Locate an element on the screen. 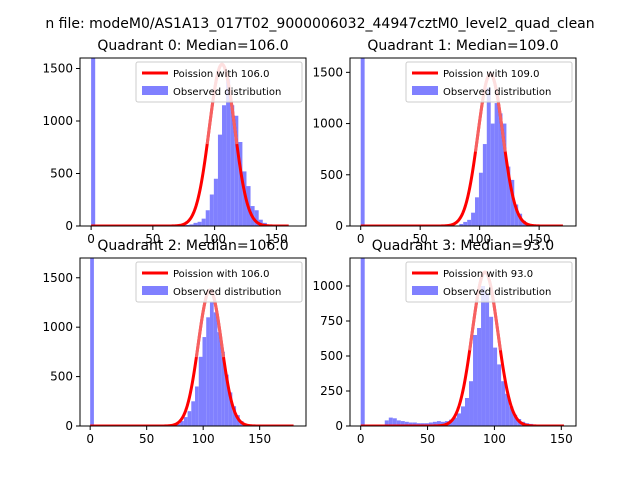 The width and height of the screenshot is (640, 480). y-tick-label: 1000 is located at coordinates (57, 121).